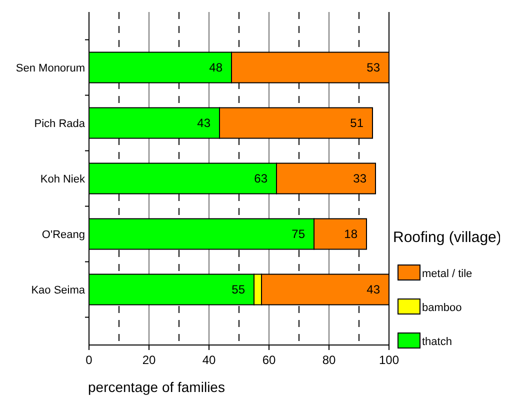 The height and width of the screenshot is (407, 508). I want to click on y-tick-label: Koh Niek, so click(63, 179).